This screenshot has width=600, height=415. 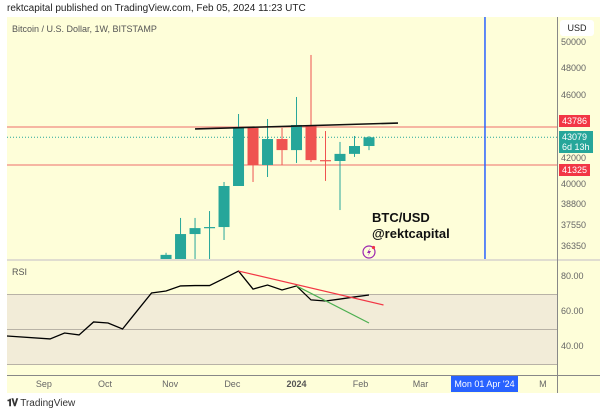 I want to click on time-tick-label: 2024, so click(x=296, y=384).